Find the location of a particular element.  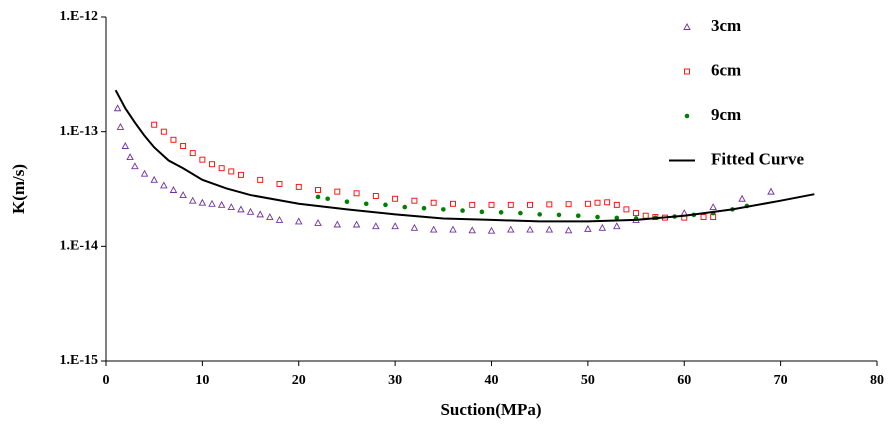

y-tick-label: 1.E-12 is located at coordinates (79, 16).